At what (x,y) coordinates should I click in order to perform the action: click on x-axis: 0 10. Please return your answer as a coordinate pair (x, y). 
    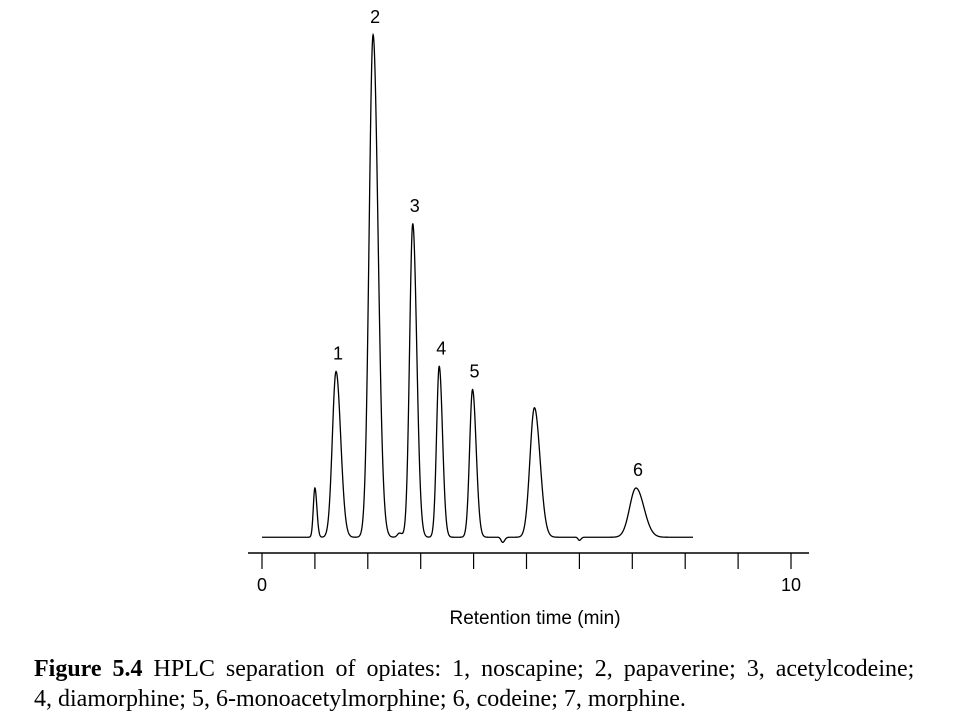
    Looking at the image, I should click on (528, 573).